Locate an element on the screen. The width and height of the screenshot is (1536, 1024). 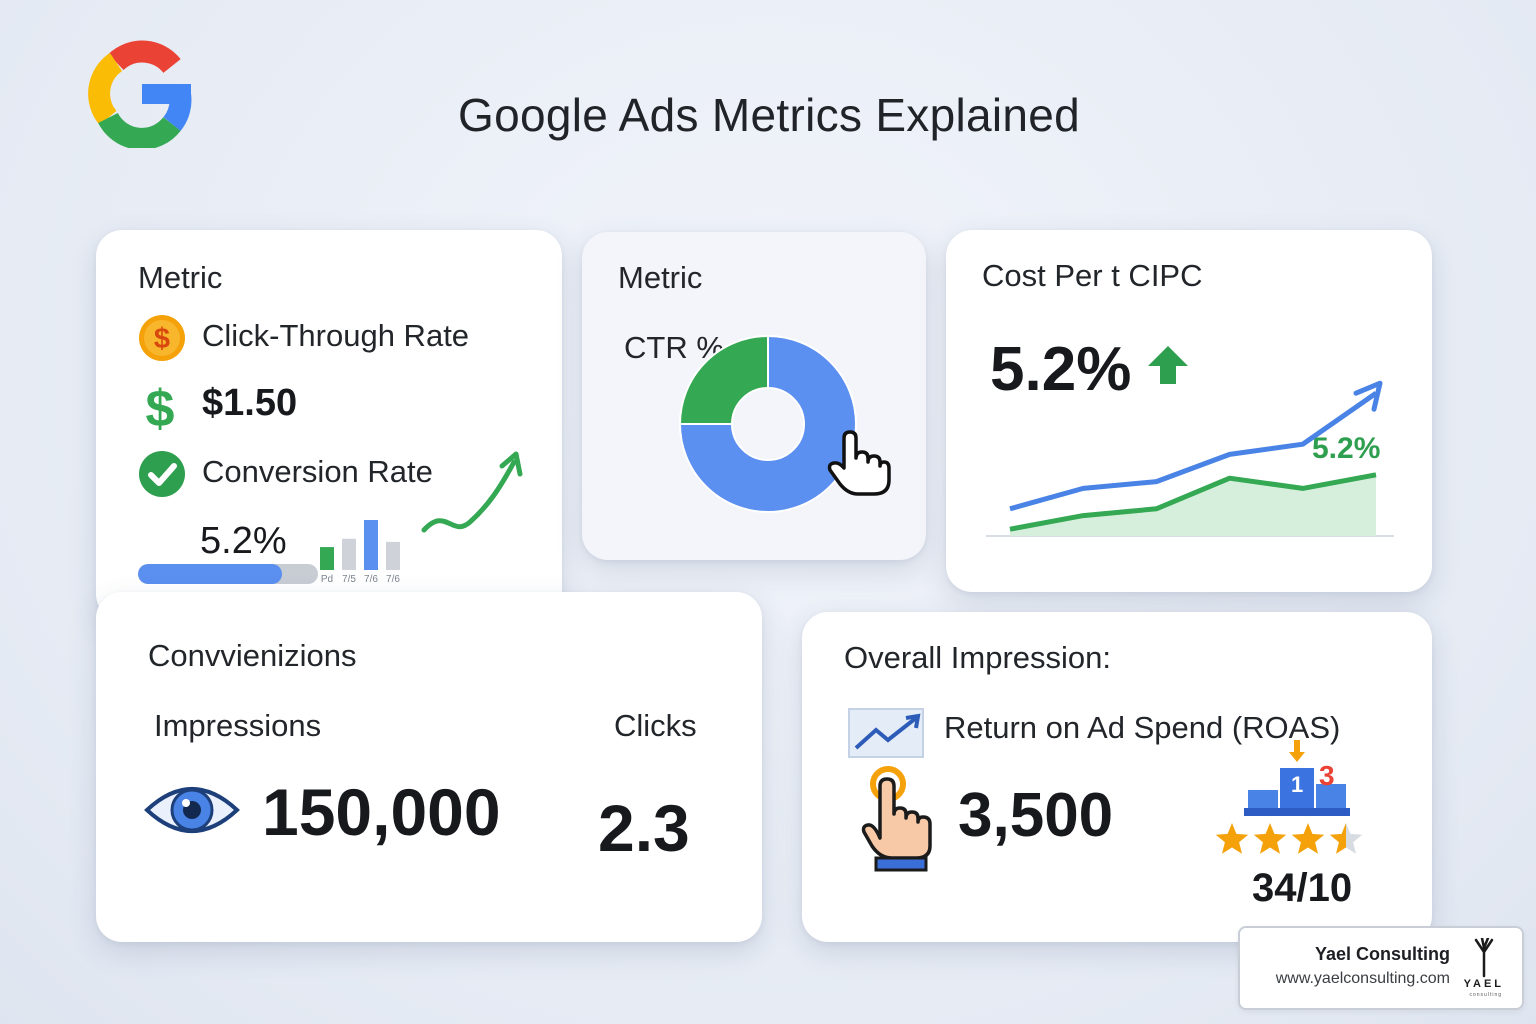
google-logo-icon is located at coordinates (142, 95).